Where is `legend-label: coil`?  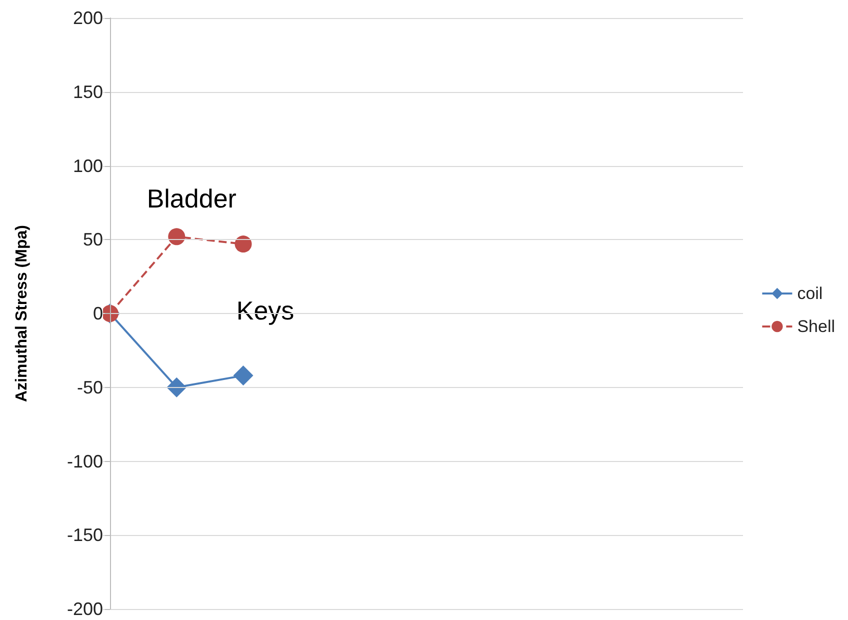
legend-label: coil is located at coordinates (810, 293).